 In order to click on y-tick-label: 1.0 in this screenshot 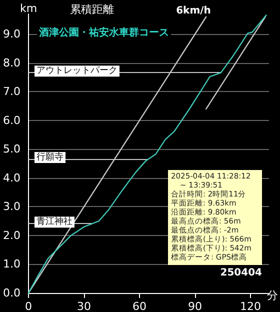, I will do `click(11, 264)`.